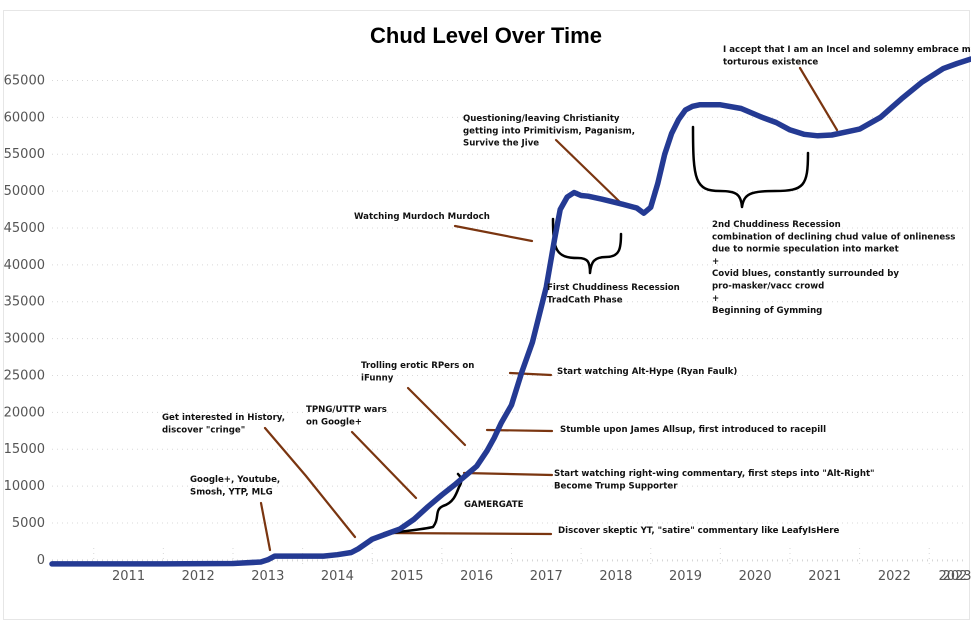 This screenshot has height=623, width=971. What do you see at coordinates (24, 117) in the screenshot?
I see `y-tick-label: 60000` at bounding box center [24, 117].